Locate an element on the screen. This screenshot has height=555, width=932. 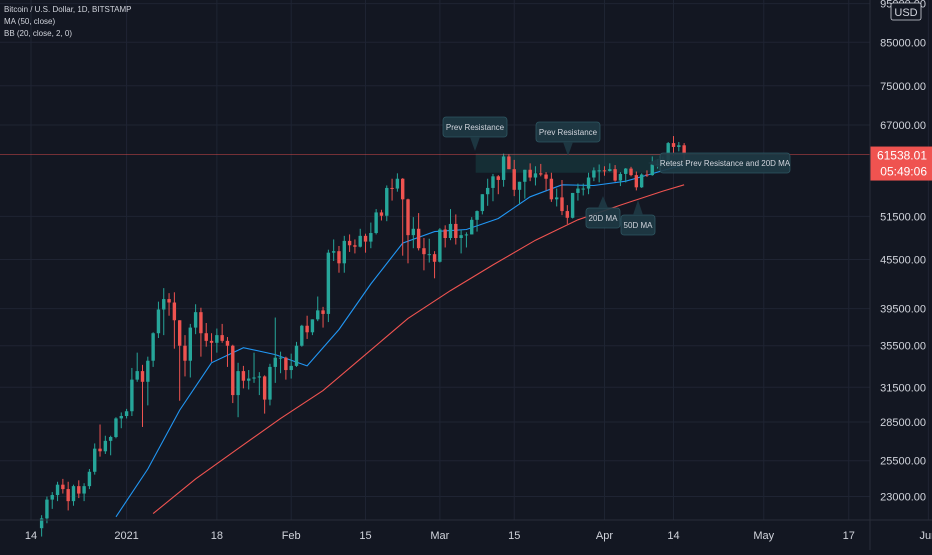
callout-pointer is located at coordinates (603, 202).